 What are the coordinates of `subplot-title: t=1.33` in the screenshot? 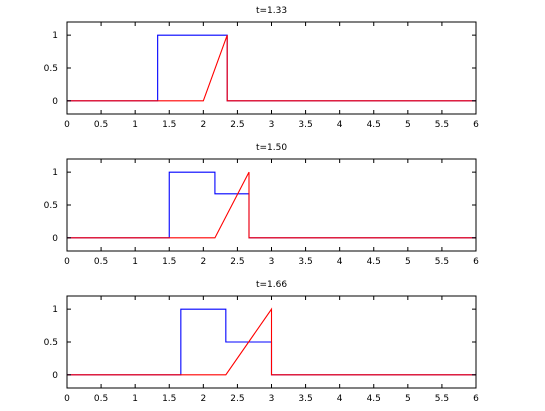 It's located at (271, 11).